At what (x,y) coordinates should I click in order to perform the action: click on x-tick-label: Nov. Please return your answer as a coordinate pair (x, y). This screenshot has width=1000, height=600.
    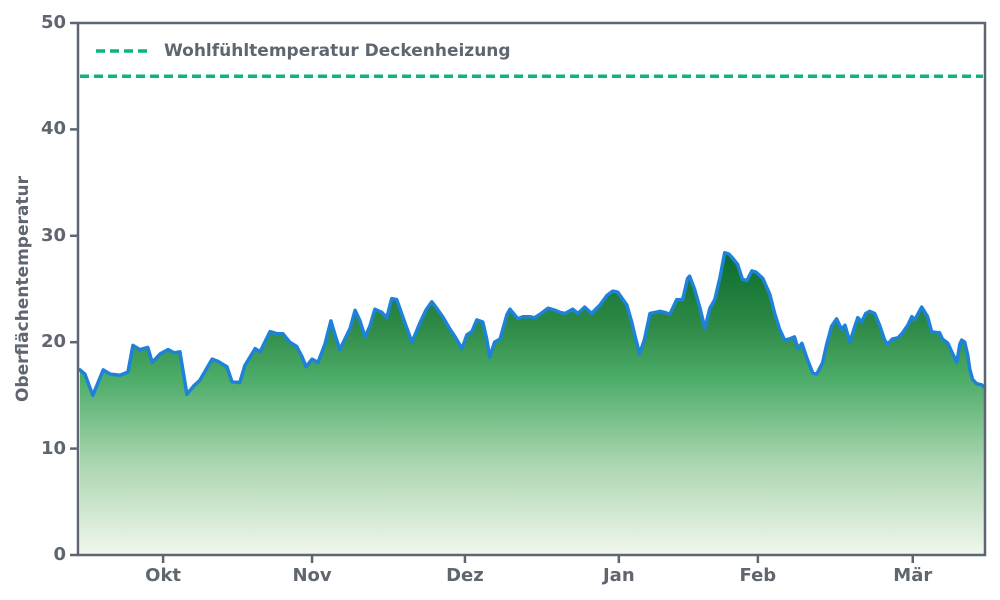
    Looking at the image, I should click on (312, 575).